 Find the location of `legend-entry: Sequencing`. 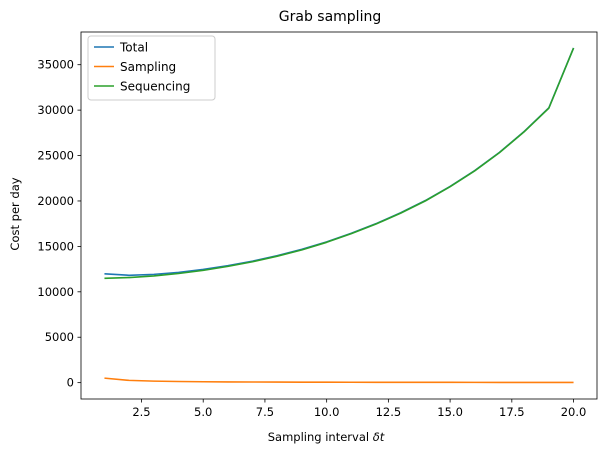

legend-entry: Sequencing is located at coordinates (155, 87).